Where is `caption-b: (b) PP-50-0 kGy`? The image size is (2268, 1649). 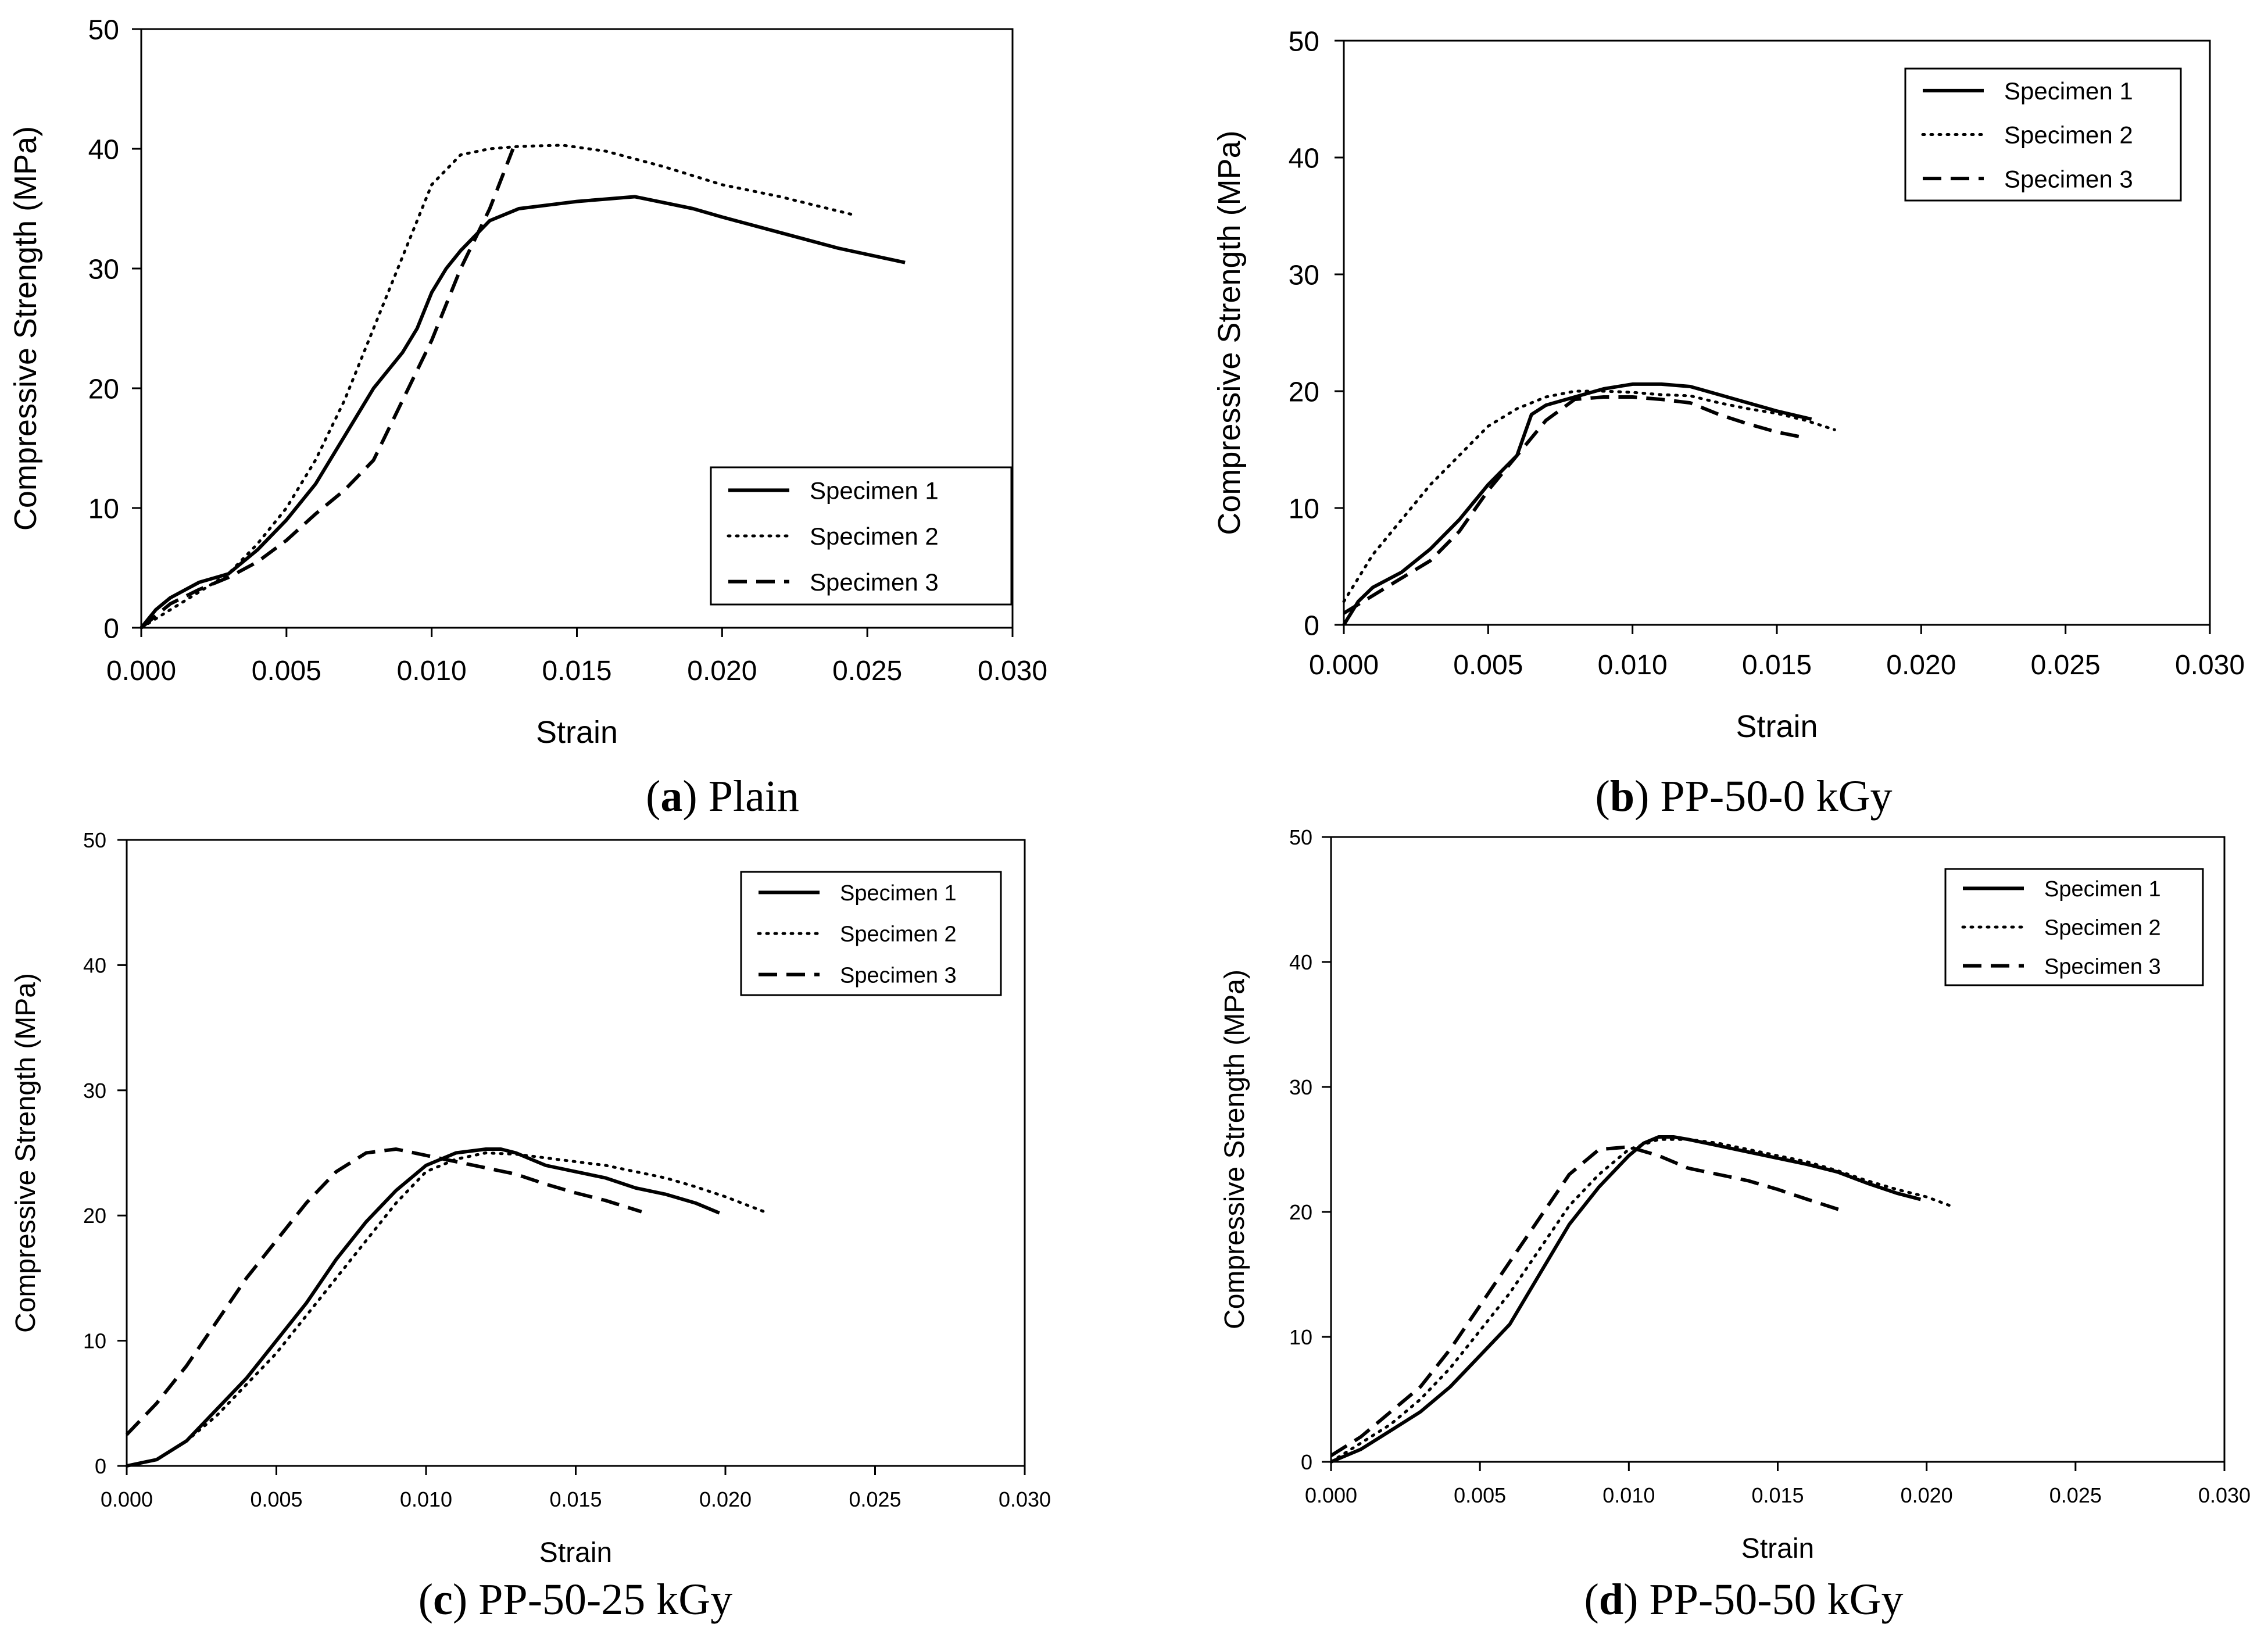 caption-b: (b) PP-50-0 kGy is located at coordinates (1744, 797).